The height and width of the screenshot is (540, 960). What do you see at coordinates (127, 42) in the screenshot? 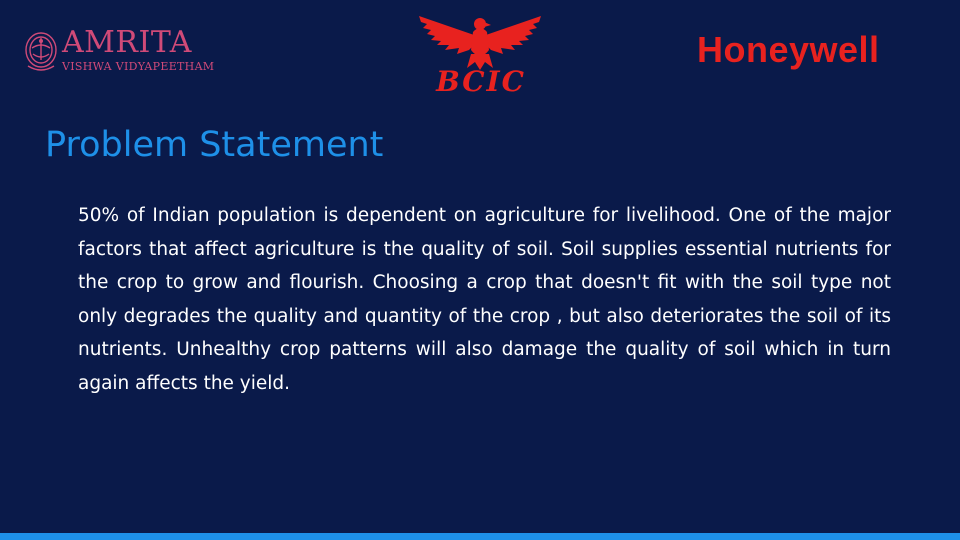
I see `amrita-name: AMRITA` at bounding box center [127, 42].